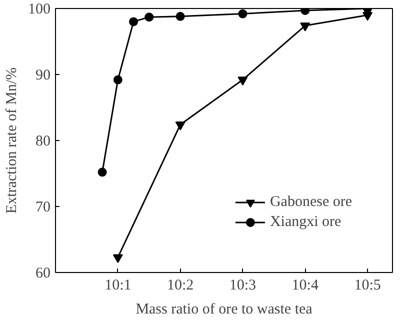 Image resolution: width=400 pixels, height=320 pixels. What do you see at coordinates (180, 286) in the screenshot?
I see `x-tick-label: 10:2` at bounding box center [180, 286].